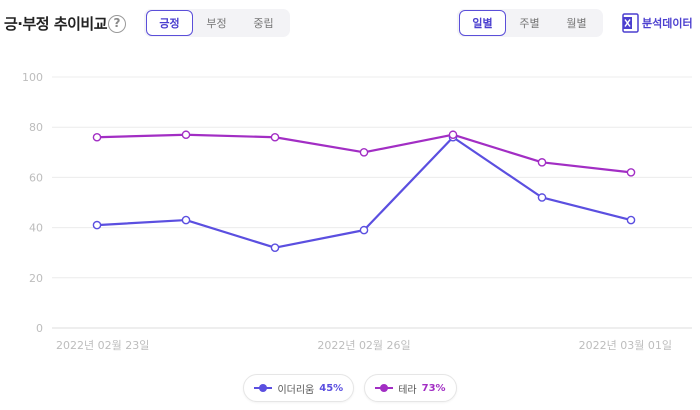 The height and width of the screenshot is (410, 700). Describe the element at coordinates (36, 177) in the screenshot. I see `y-tick-label: 60` at that location.